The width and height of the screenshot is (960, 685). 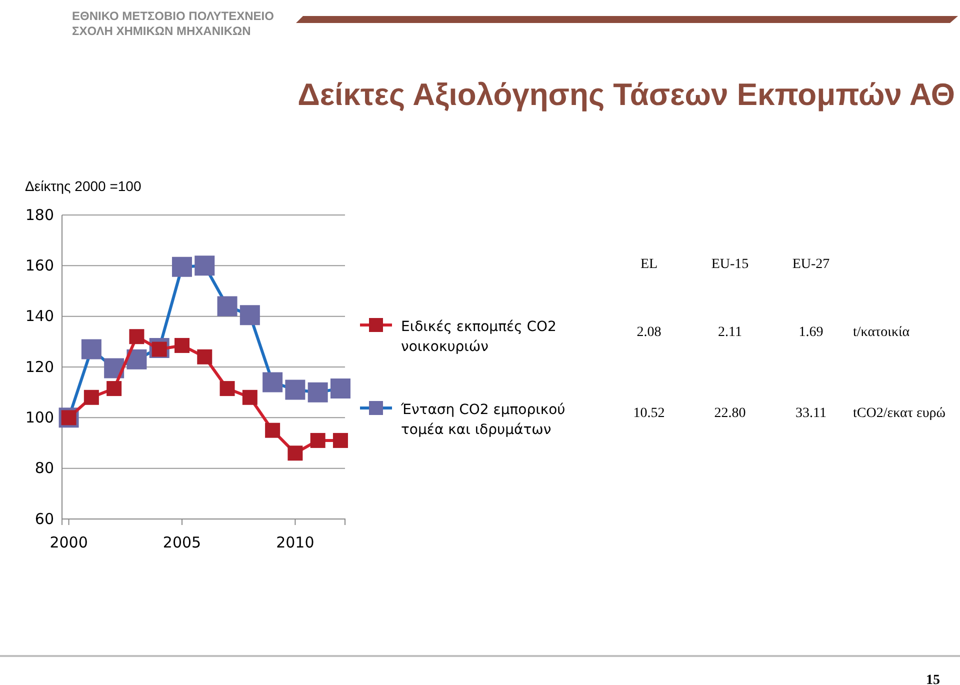 I want to click on y-tick-label: 120, so click(x=39, y=367).